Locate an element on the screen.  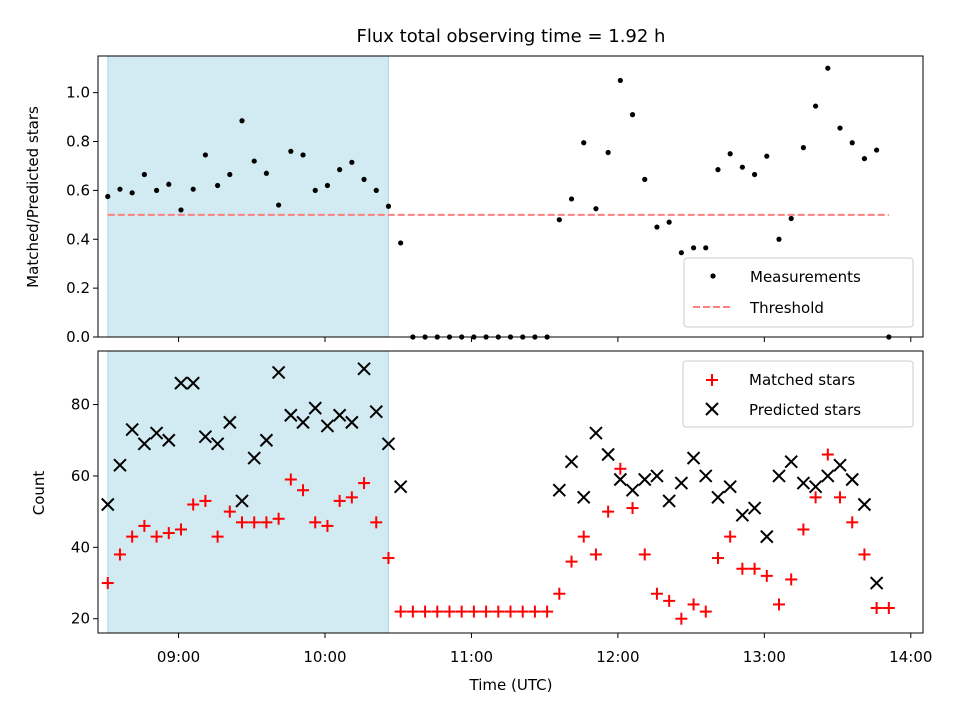
bottom-y-tick-label: 80 is located at coordinates (80, 405).